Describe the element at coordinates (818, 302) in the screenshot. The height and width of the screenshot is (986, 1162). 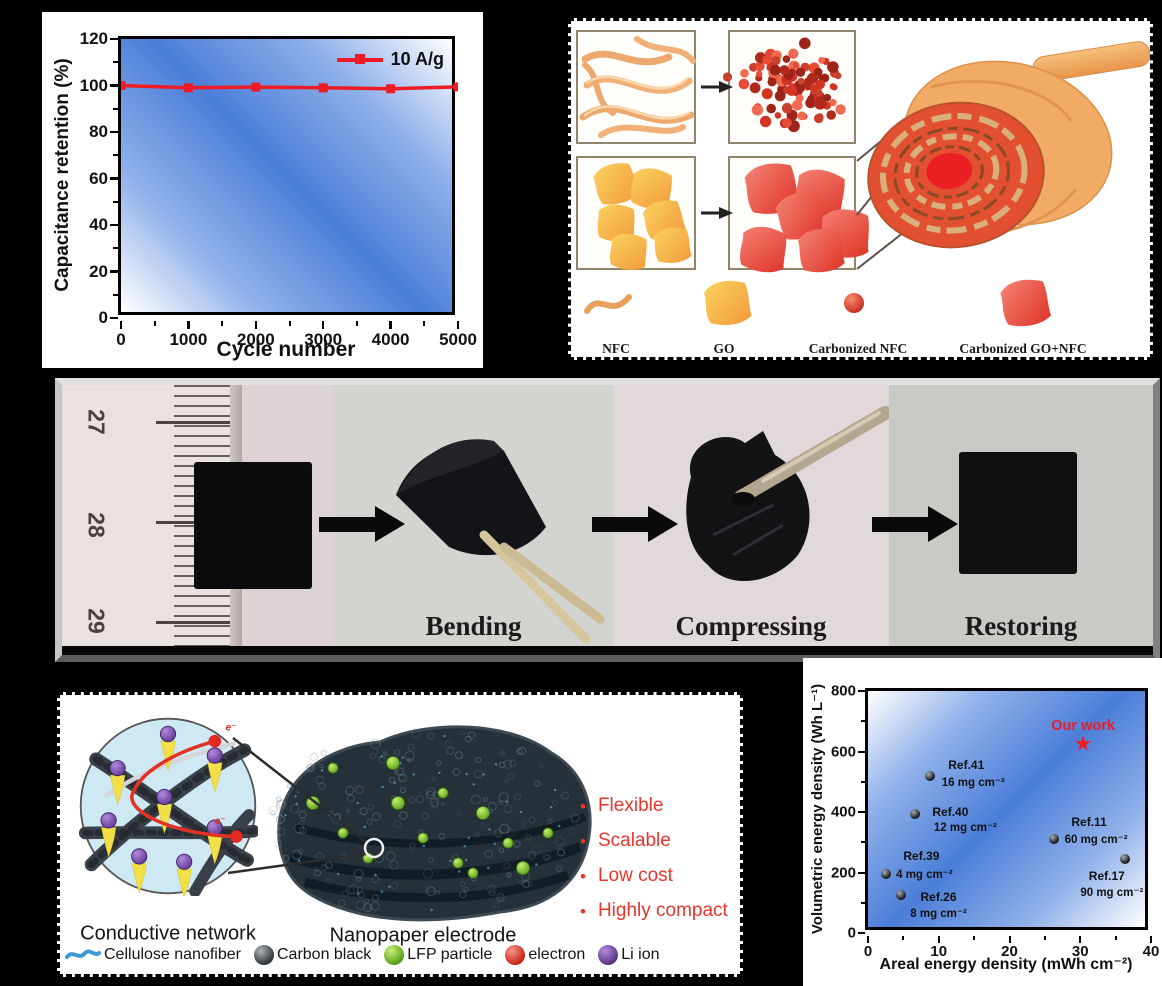
I see `synthesis-legend-icons` at that location.